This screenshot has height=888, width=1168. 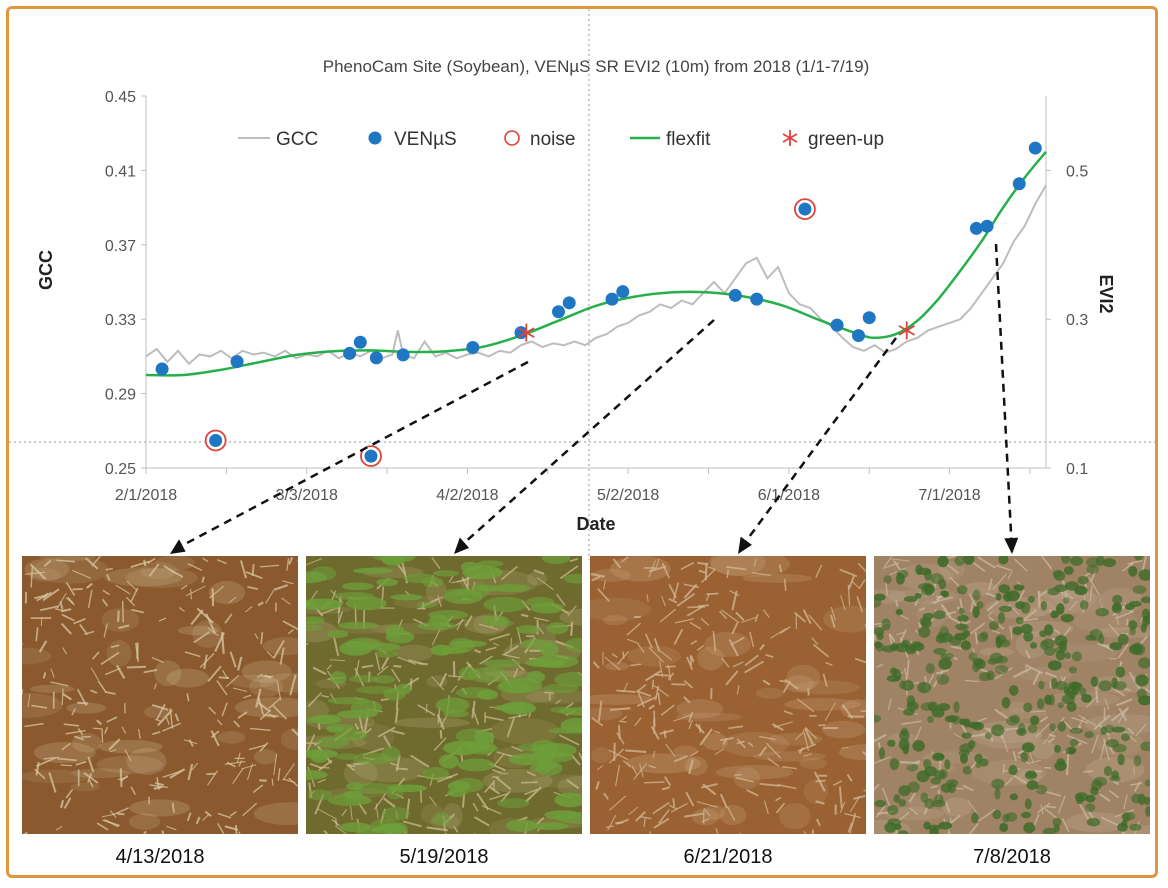 What do you see at coordinates (120, 246) in the screenshot?
I see `y-tick-label: 0.37` at bounding box center [120, 246].